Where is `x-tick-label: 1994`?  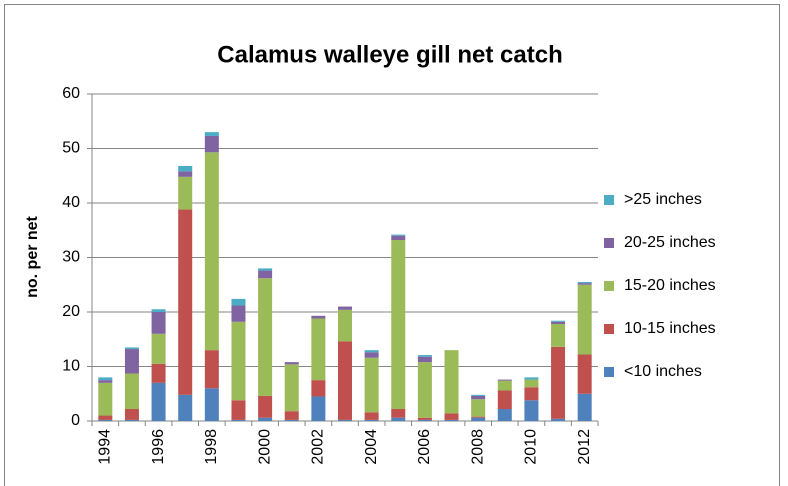 x-tick-label: 1994 is located at coordinates (105, 447).